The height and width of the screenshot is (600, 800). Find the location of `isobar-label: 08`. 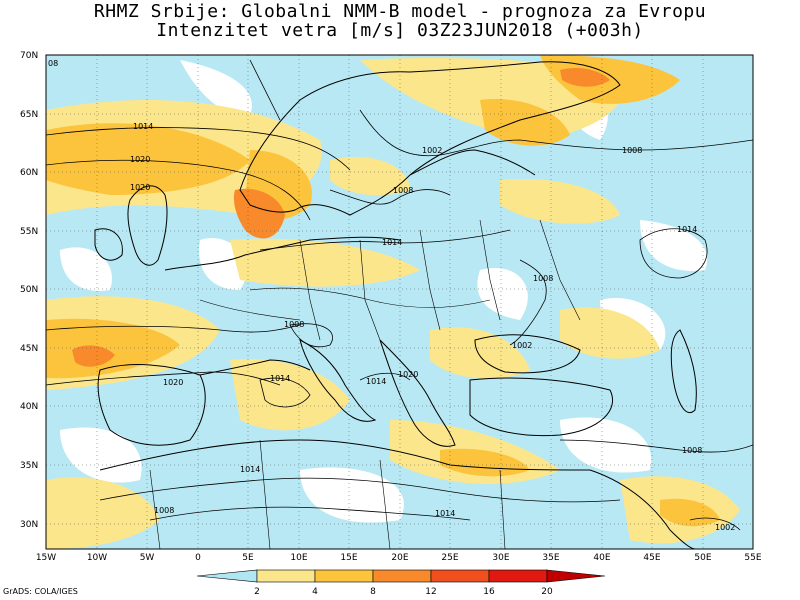

isobar-label: 08 is located at coordinates (53, 63).